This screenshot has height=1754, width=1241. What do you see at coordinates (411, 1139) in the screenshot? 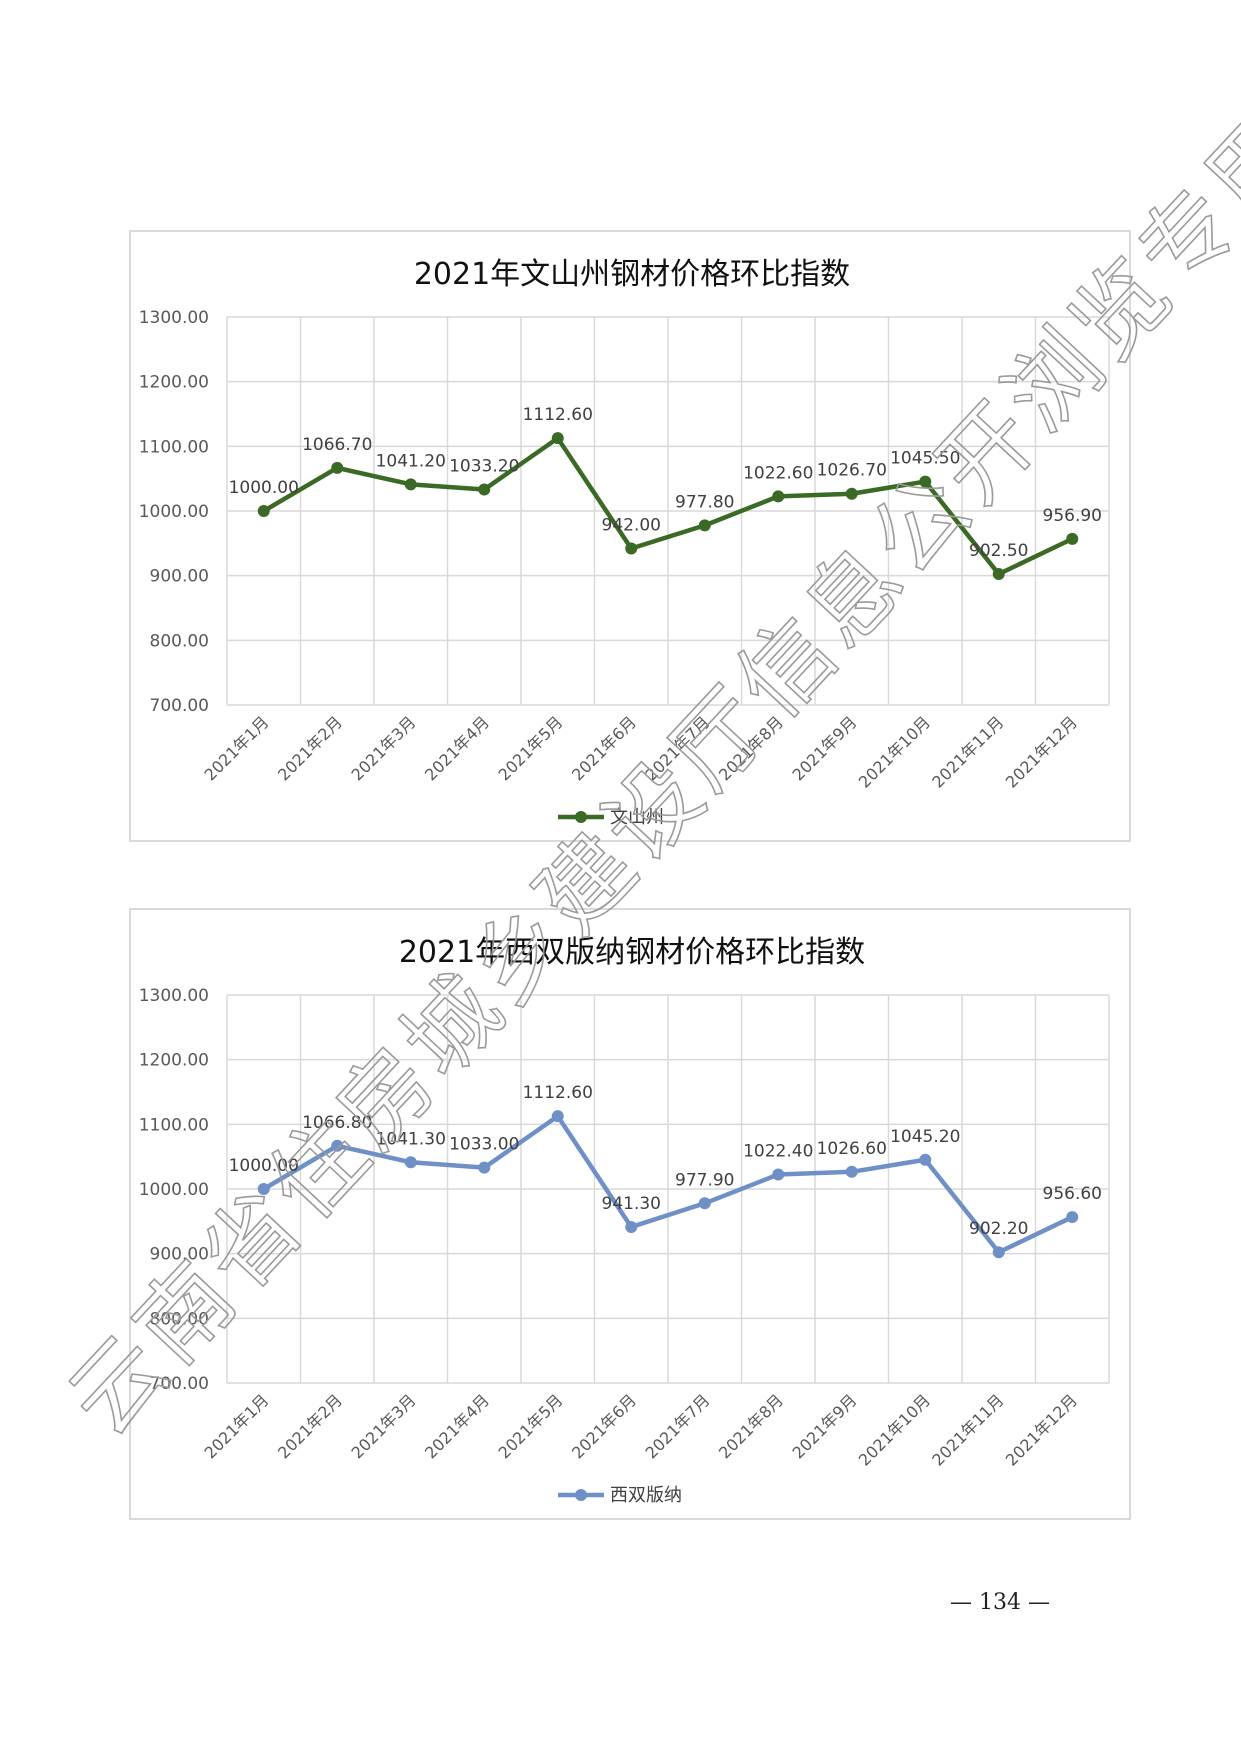
I see `data-label: 1041.30` at bounding box center [411, 1139].